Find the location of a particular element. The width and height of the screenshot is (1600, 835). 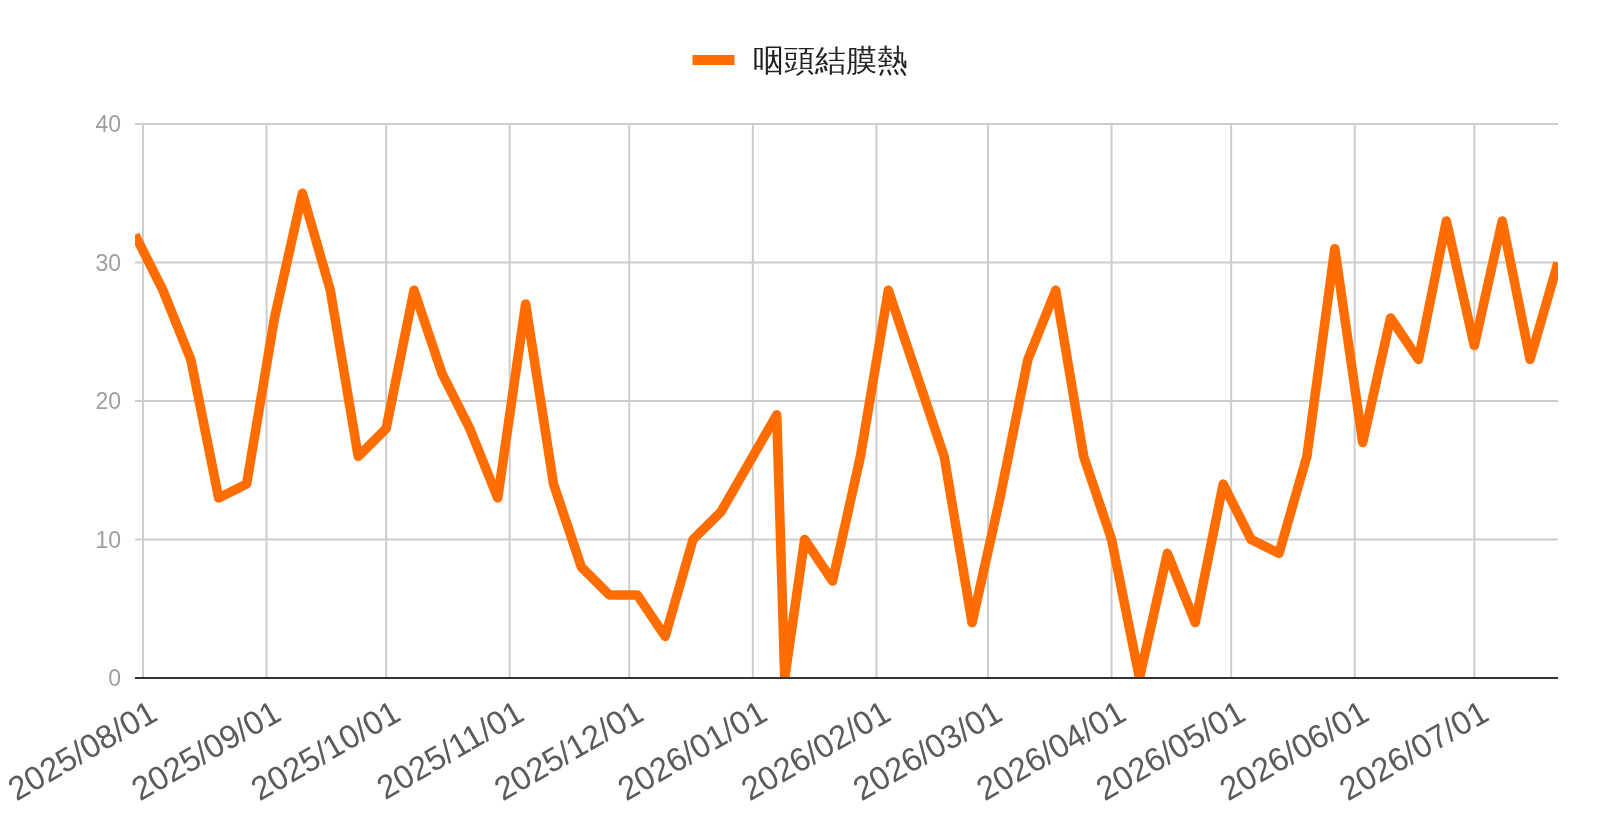

y-tick-label: 30 is located at coordinates (108, 262).